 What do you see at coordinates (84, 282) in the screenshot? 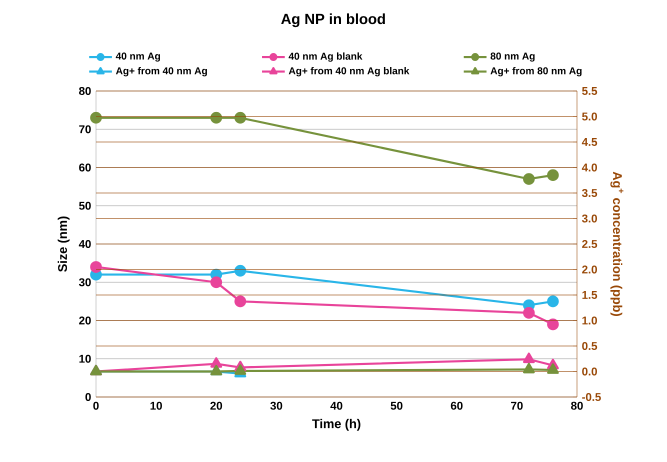
I see `y-tick-label: 30` at bounding box center [84, 282].